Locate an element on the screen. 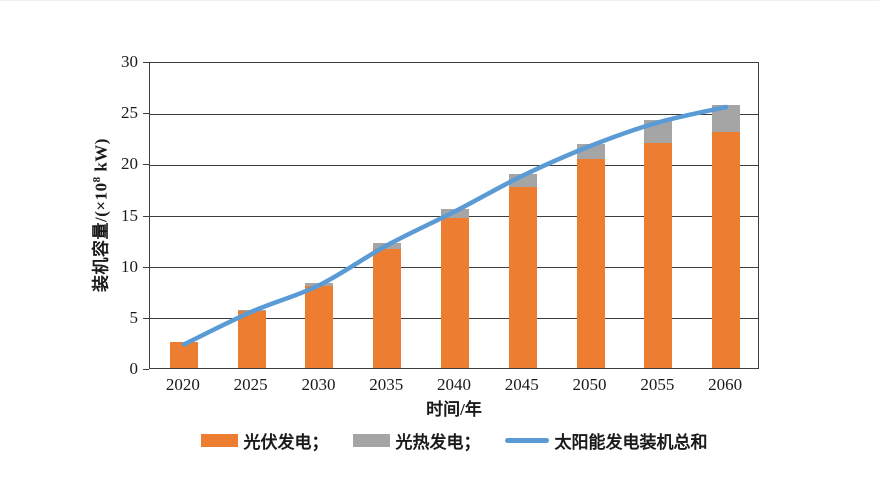 The image size is (879, 501). x-tick-label-2040: 2040 is located at coordinates (454, 384).